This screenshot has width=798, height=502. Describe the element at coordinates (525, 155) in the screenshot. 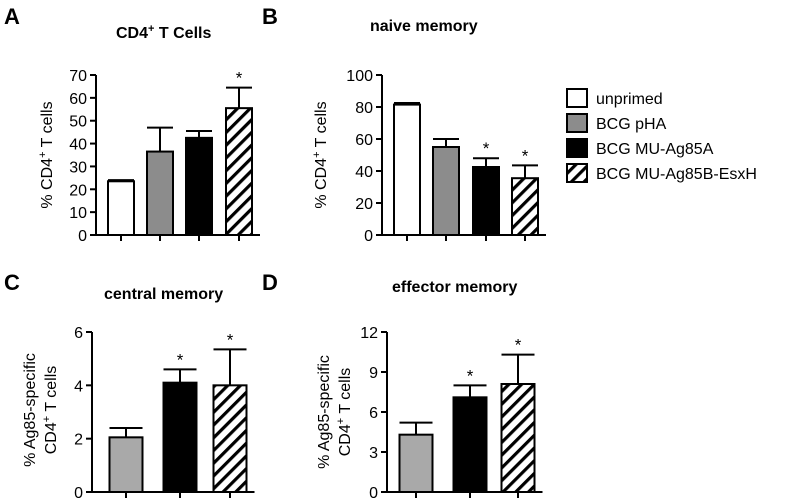

I see `panel-b-significance-star-3: *` at that location.